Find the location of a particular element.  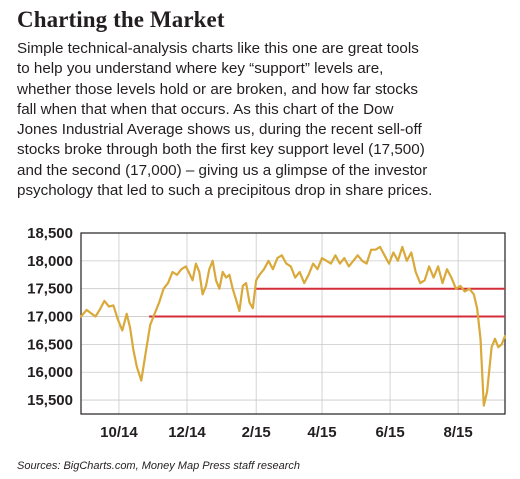

x-axis: 10/14 12/14 2/15 4/15 6/15 8/15 is located at coordinates (286, 432).